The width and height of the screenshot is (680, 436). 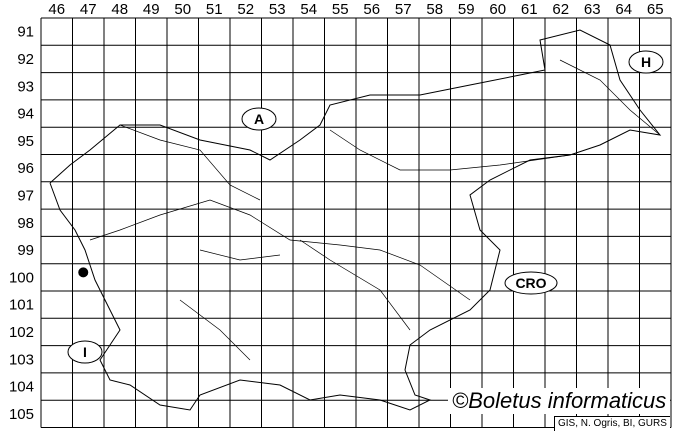 What do you see at coordinates (25, 32) in the screenshot?
I see `row-label: 91` at bounding box center [25, 32].